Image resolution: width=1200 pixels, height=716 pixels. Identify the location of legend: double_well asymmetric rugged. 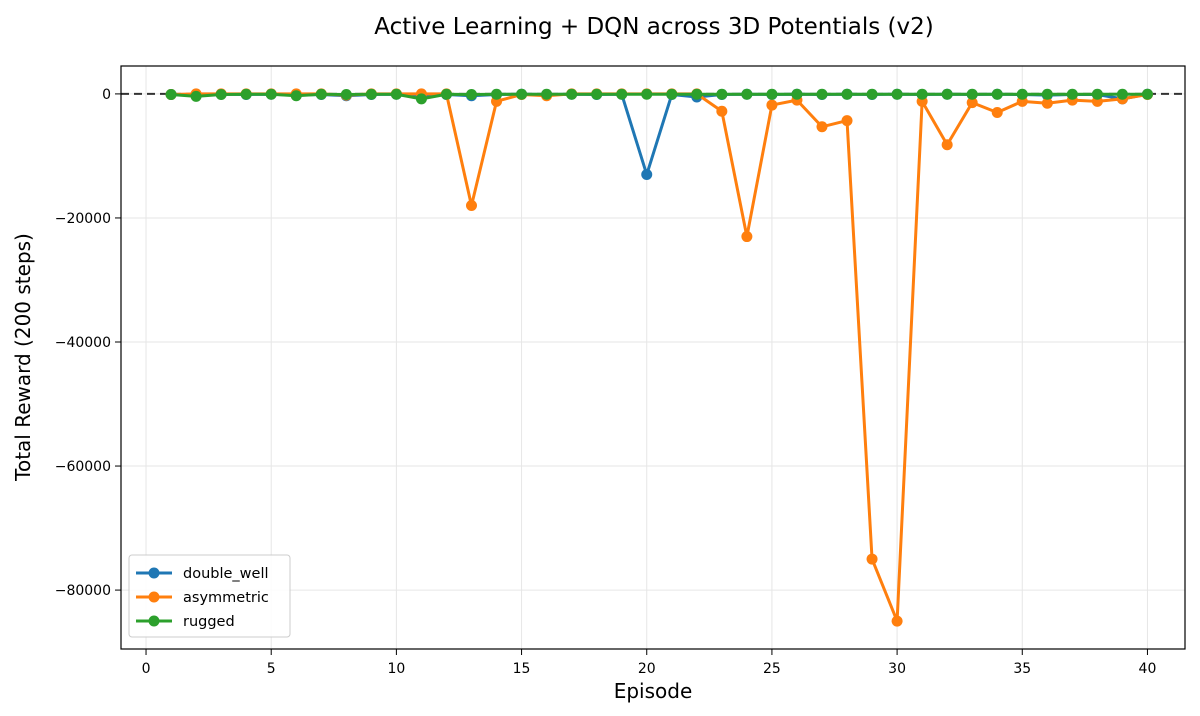
(209, 596).